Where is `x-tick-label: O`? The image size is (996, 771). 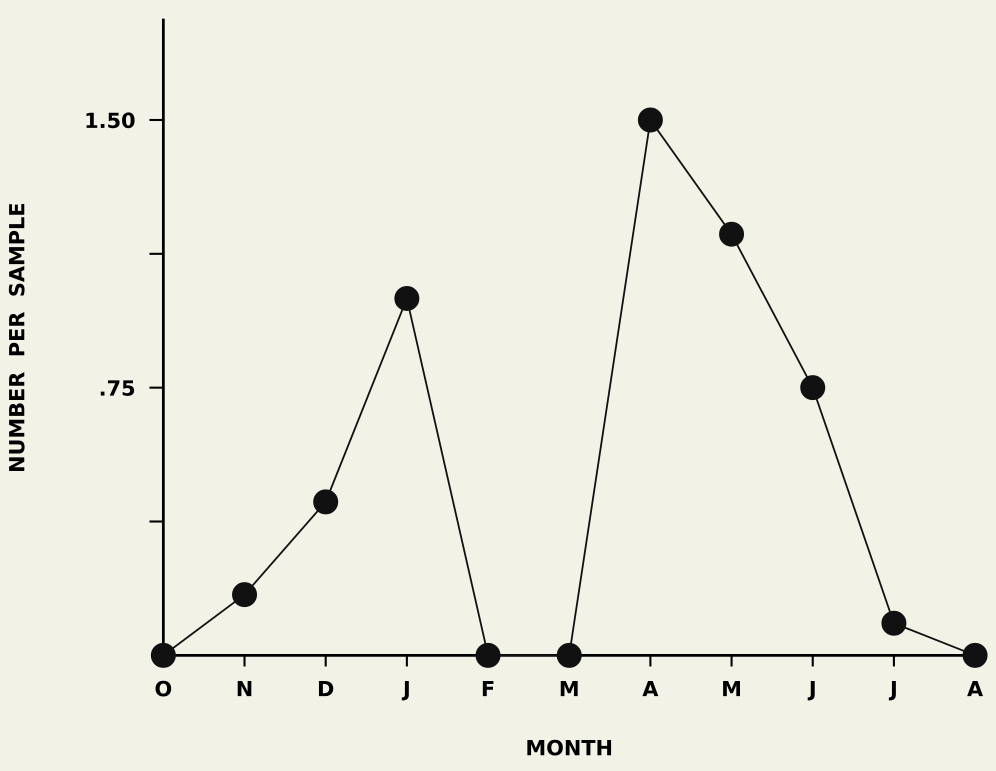 x-tick-label: O is located at coordinates (164, 688).